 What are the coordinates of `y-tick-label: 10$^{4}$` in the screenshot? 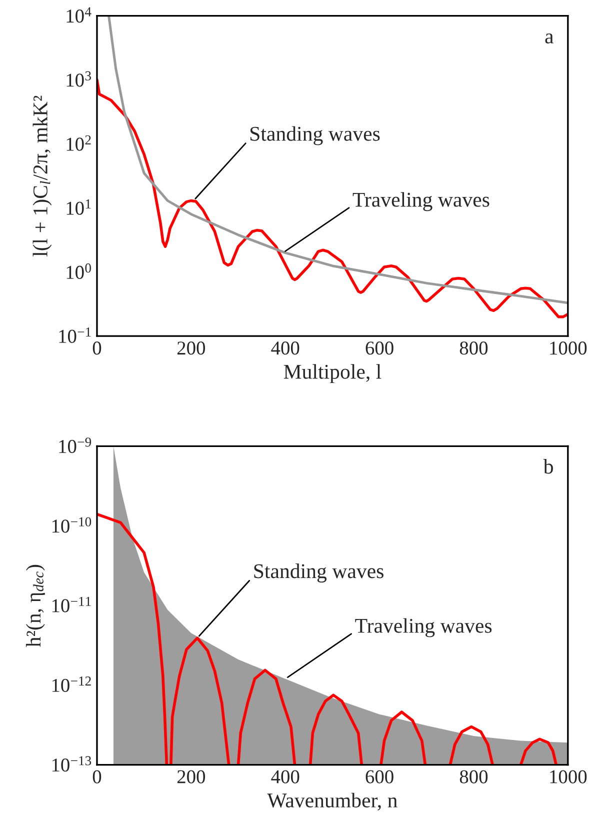 It's located at (79, 15).